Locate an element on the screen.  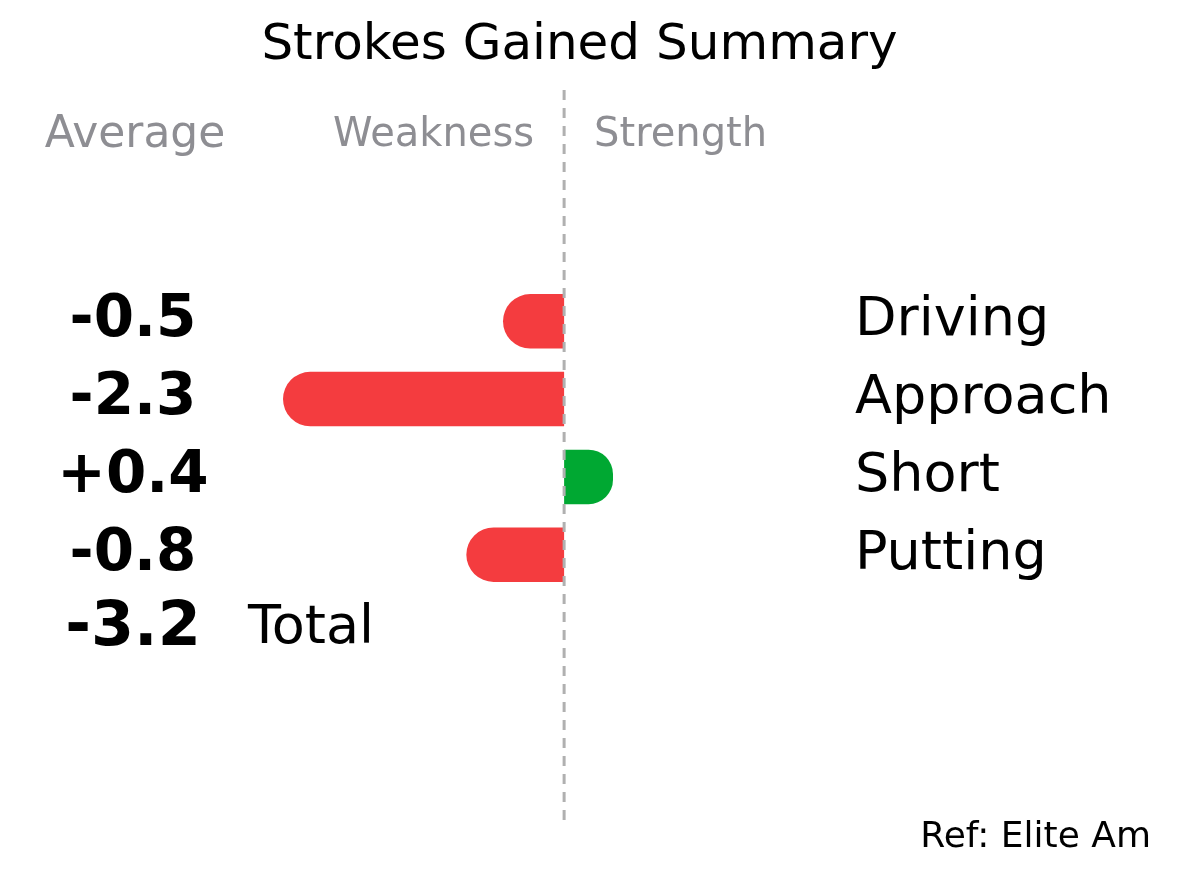
y-tick-label: Driving is located at coordinates (952, 317).